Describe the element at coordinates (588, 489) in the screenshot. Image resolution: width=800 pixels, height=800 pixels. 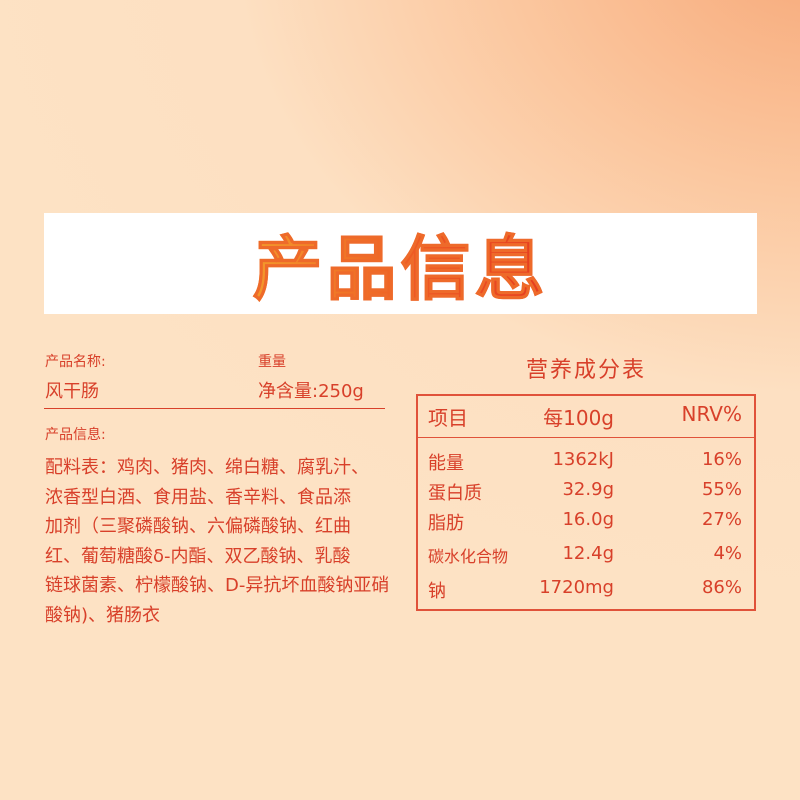
I see `nutrient-amount: 32.9g` at that location.